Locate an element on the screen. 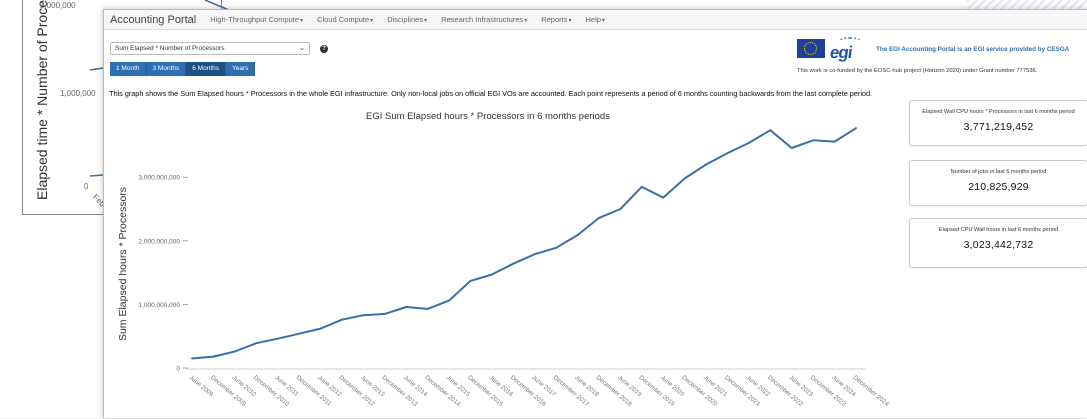 Image resolution: width=1087 pixels, height=419 pixels. eu-flag-logo is located at coordinates (811, 48).